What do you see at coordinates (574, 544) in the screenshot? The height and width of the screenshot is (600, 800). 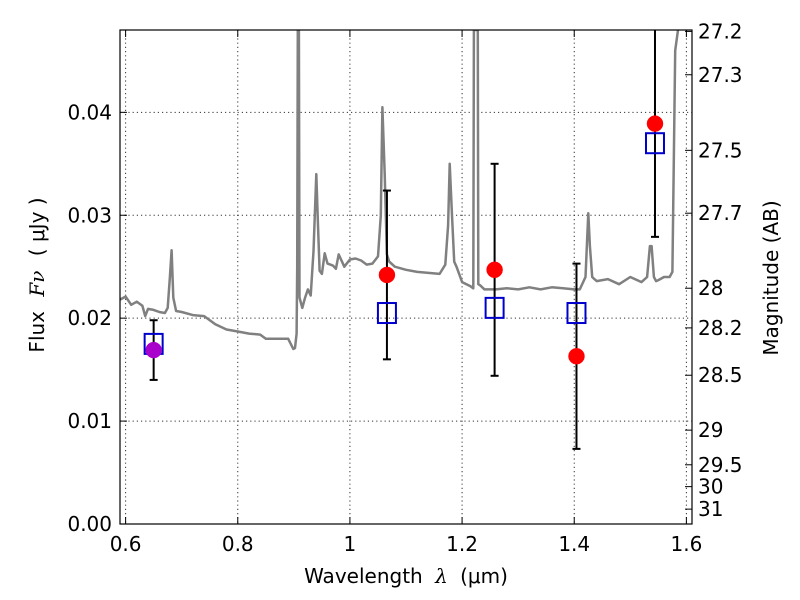 I see `x-tick-label: 1.4` at bounding box center [574, 544].